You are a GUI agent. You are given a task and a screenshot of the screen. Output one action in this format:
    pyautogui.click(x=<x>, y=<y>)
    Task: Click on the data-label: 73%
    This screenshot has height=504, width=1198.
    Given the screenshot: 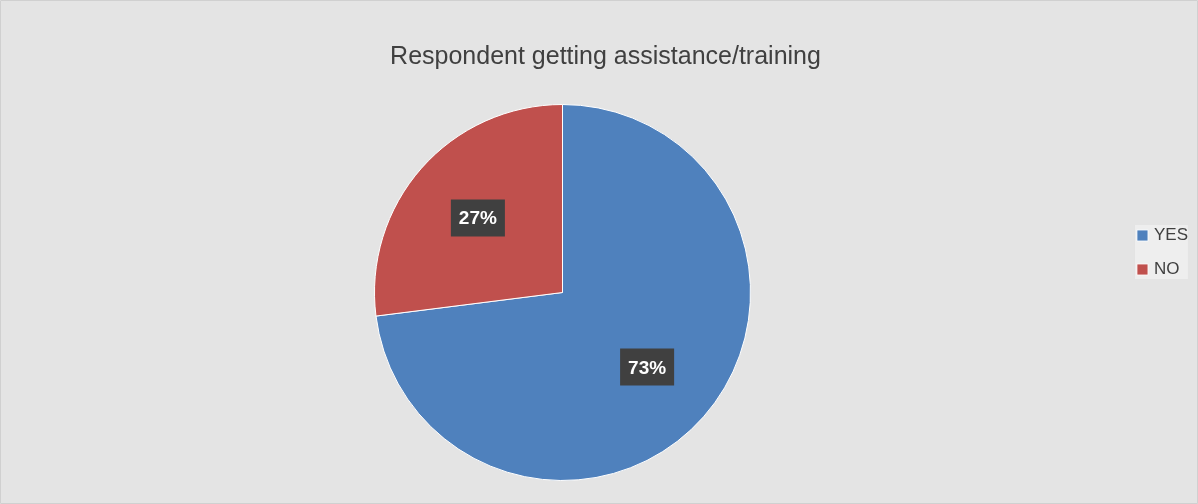 What is the action you would take?
    pyautogui.click(x=647, y=367)
    